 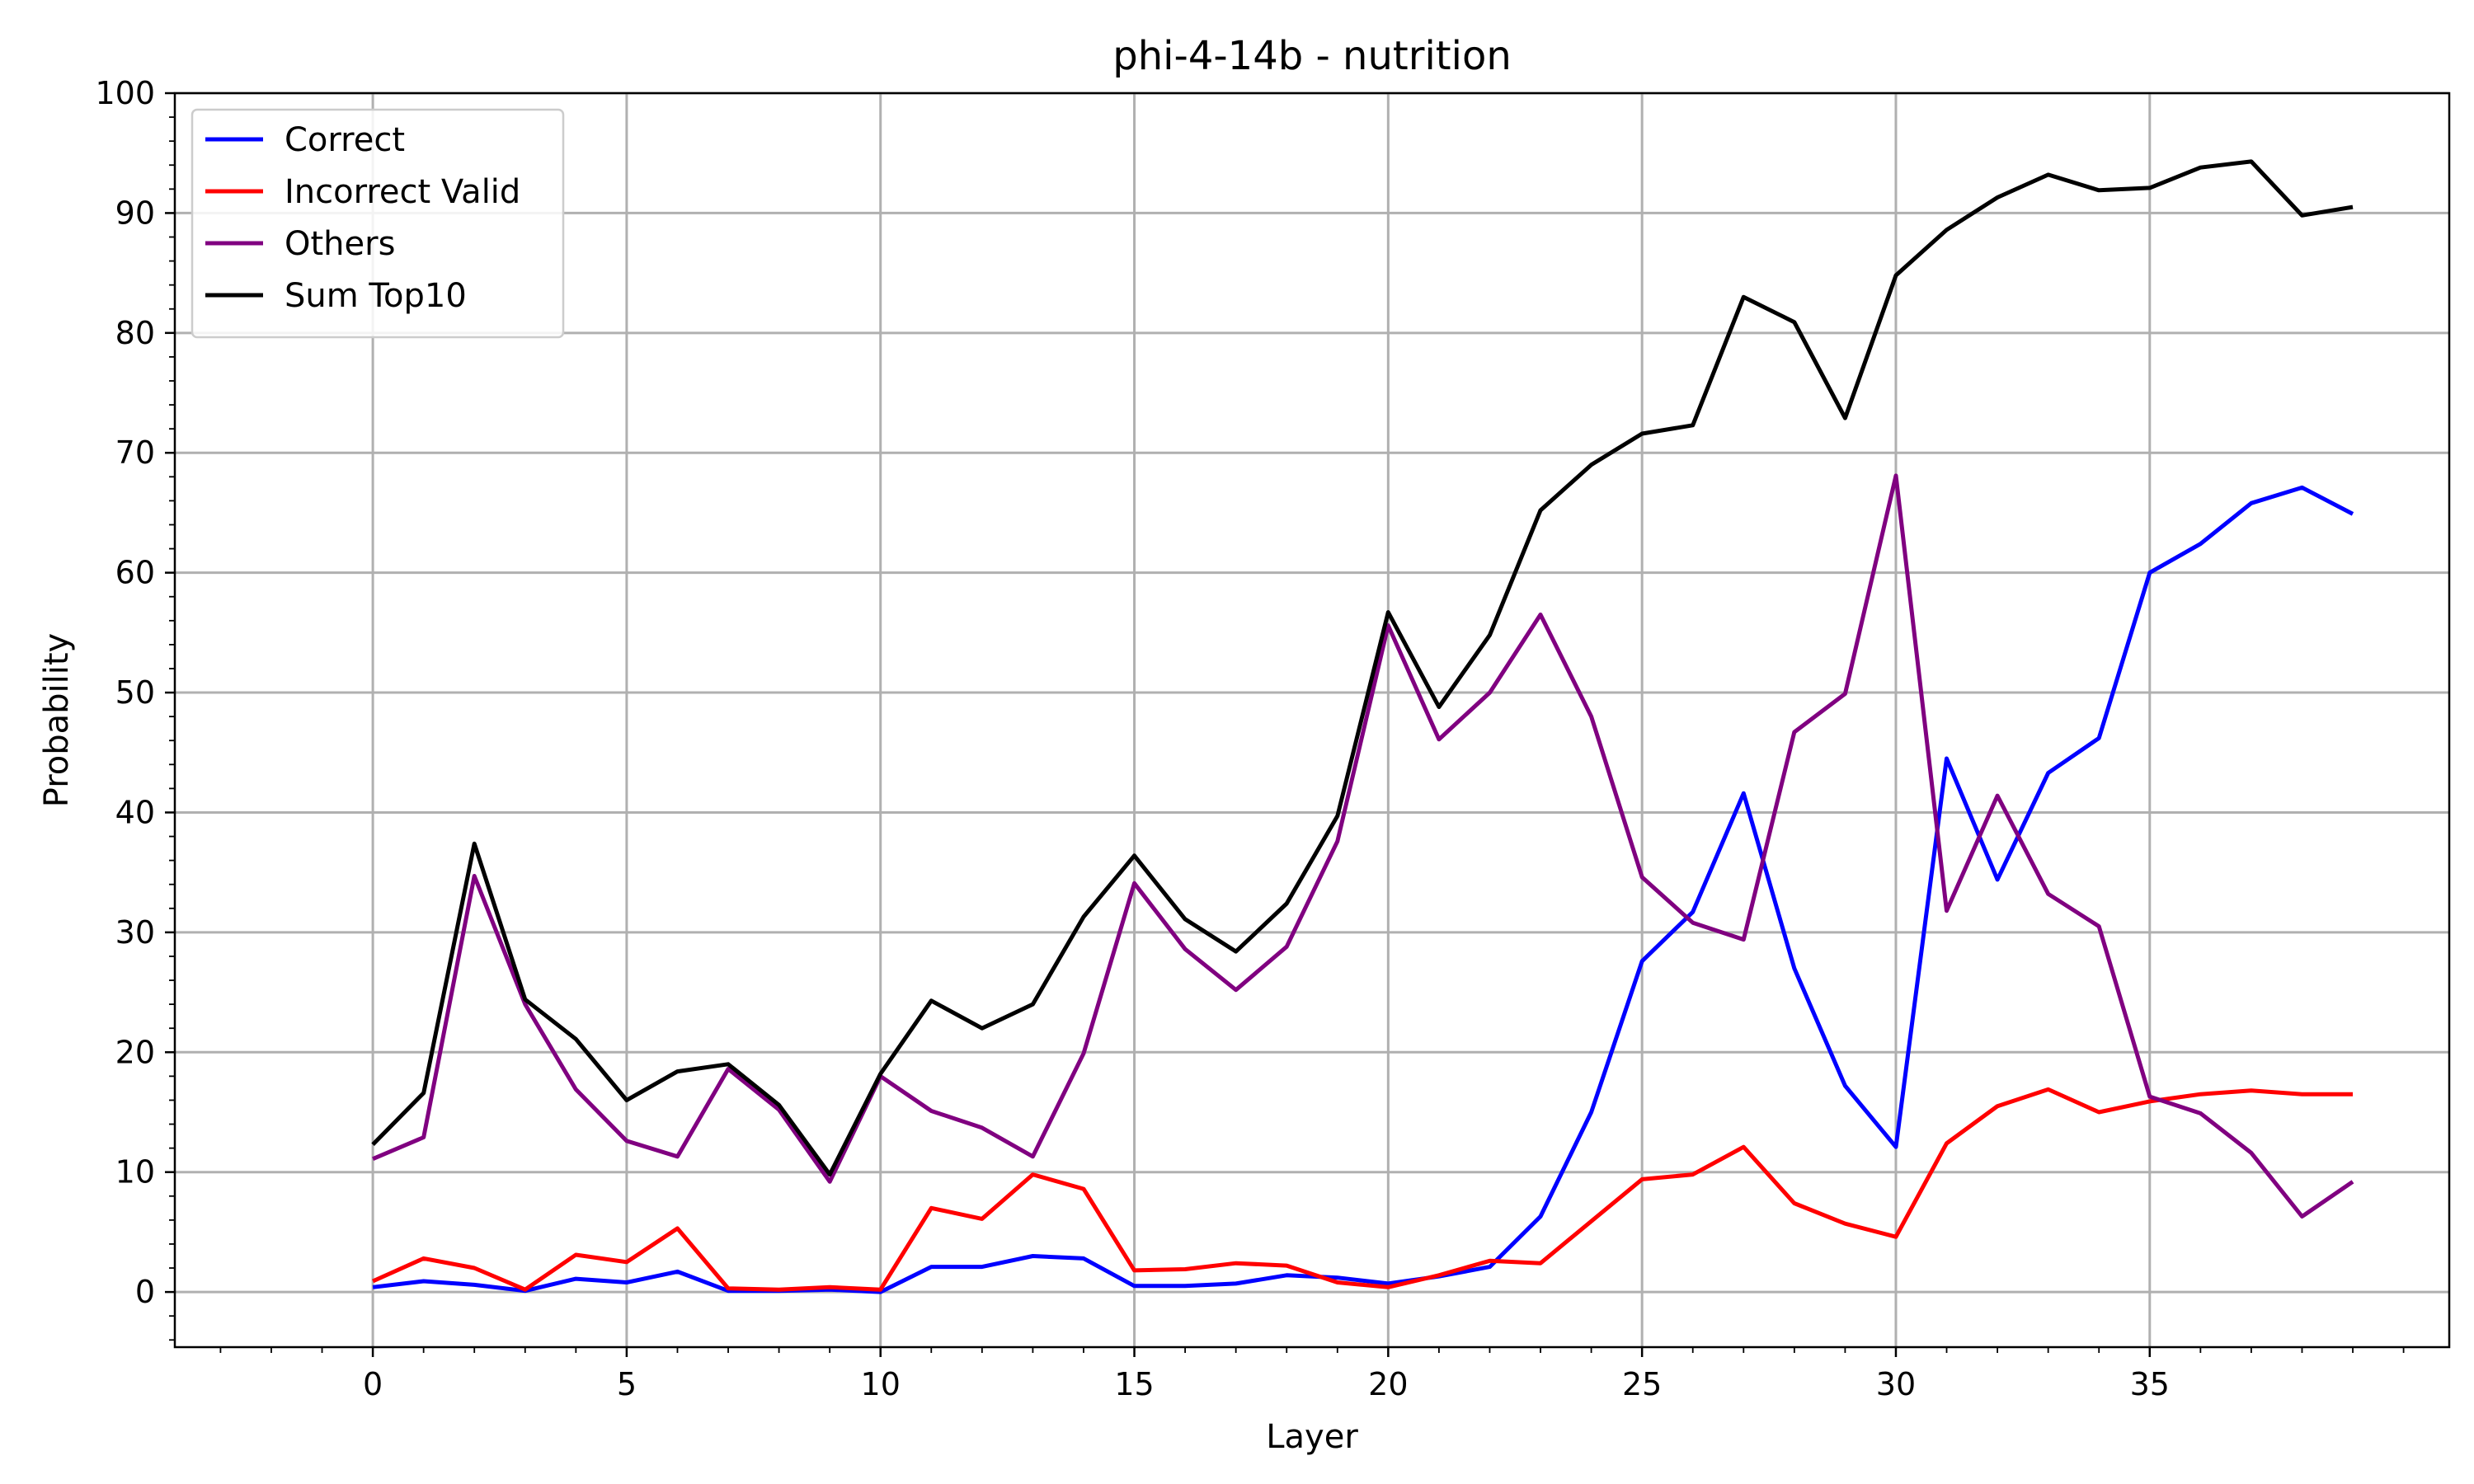 What do you see at coordinates (376, 296) in the screenshot?
I see `legend-label: Sum Top10` at bounding box center [376, 296].